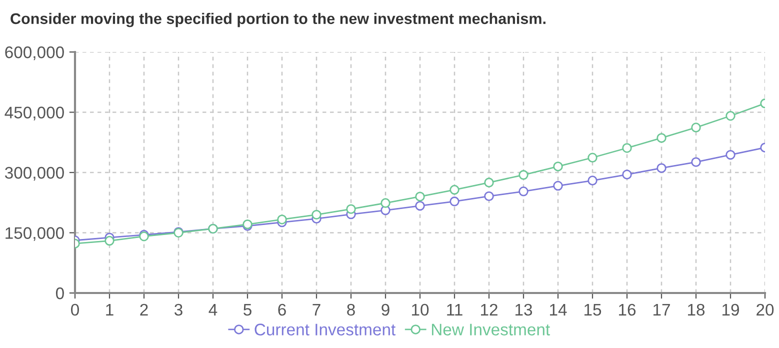 The width and height of the screenshot is (779, 348). What do you see at coordinates (282, 310) in the screenshot?
I see `x-tick-label: 6` at bounding box center [282, 310].